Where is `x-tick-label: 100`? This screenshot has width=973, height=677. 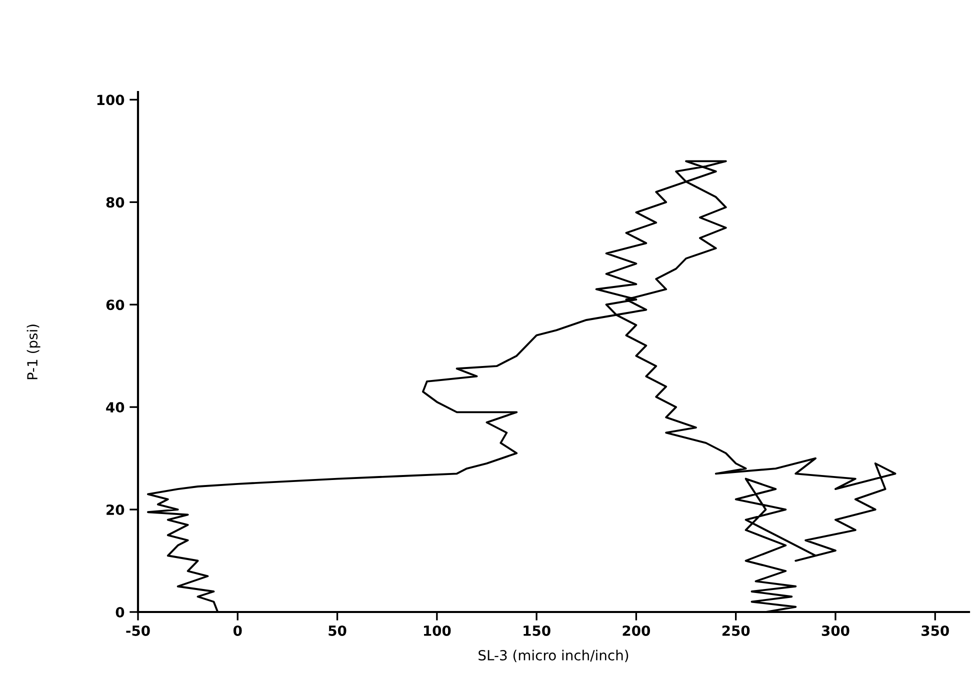 x-tick-label: 100 is located at coordinates (437, 630).